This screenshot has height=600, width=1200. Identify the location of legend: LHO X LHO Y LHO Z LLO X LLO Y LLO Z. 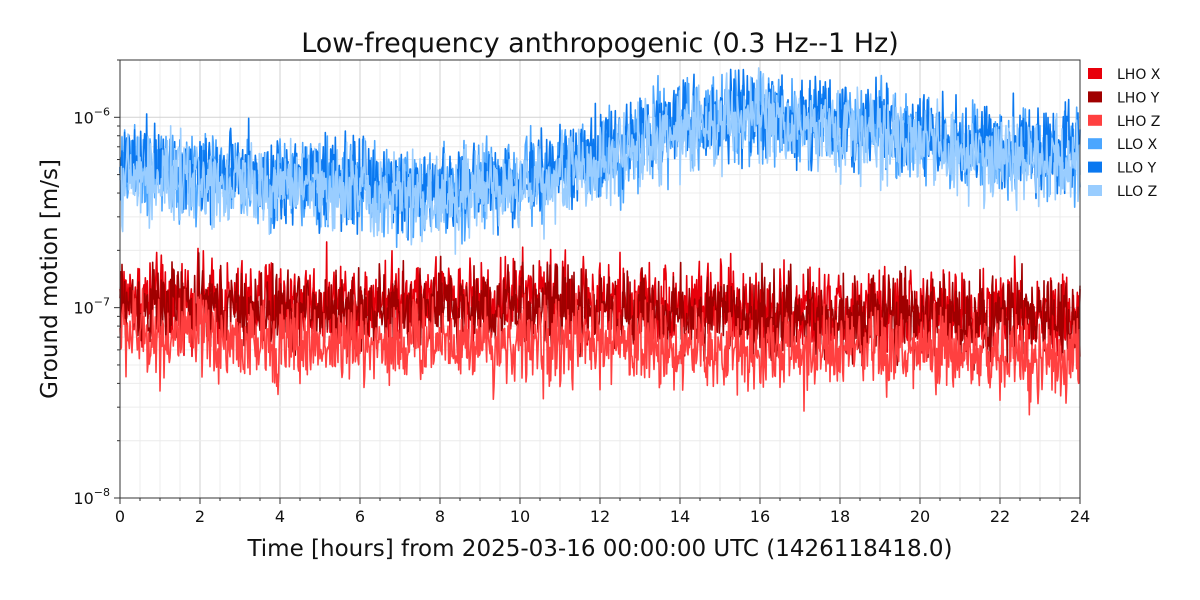
(1124, 133).